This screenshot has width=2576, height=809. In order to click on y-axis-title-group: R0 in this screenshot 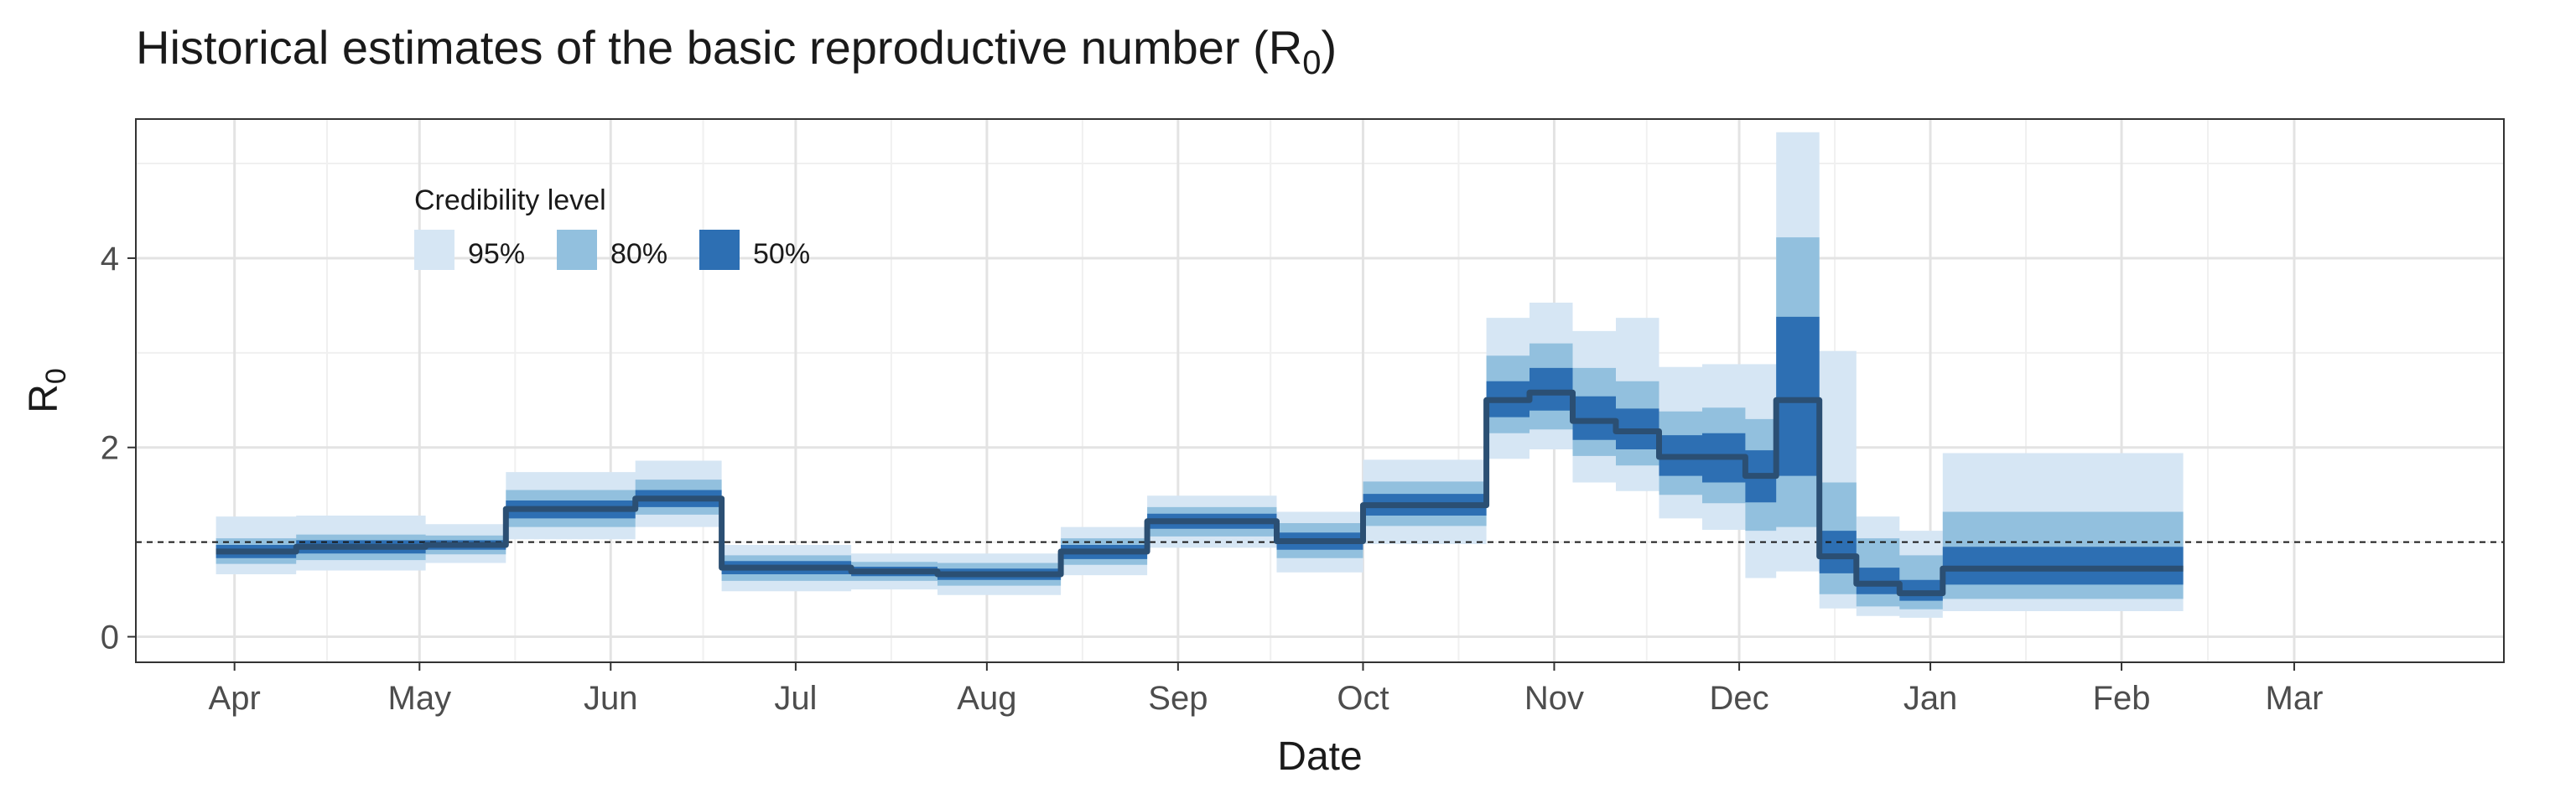, I will do `click(47, 390)`.